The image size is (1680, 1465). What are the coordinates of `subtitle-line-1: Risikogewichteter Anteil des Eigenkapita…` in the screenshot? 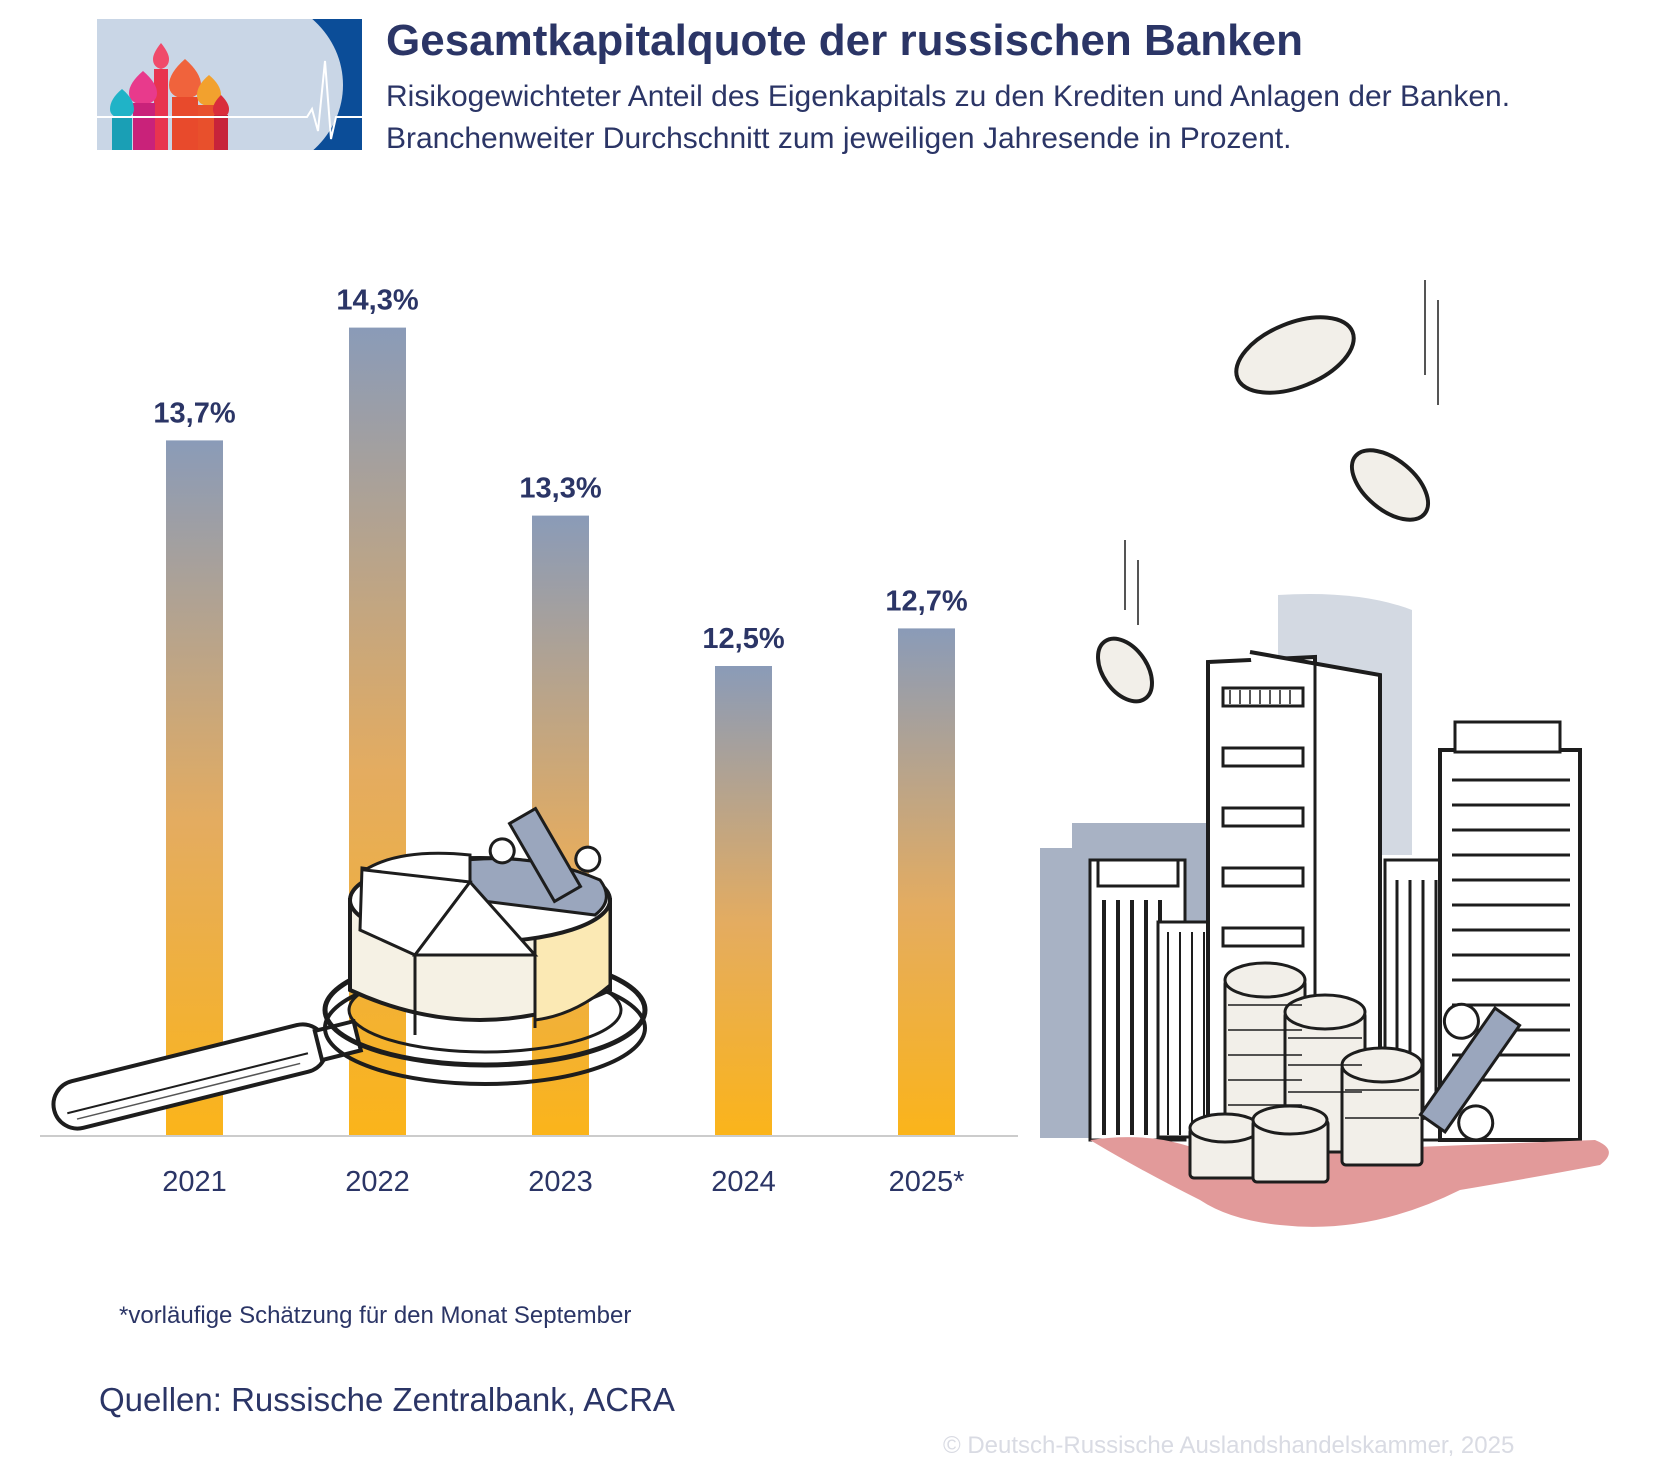 It's located at (948, 96).